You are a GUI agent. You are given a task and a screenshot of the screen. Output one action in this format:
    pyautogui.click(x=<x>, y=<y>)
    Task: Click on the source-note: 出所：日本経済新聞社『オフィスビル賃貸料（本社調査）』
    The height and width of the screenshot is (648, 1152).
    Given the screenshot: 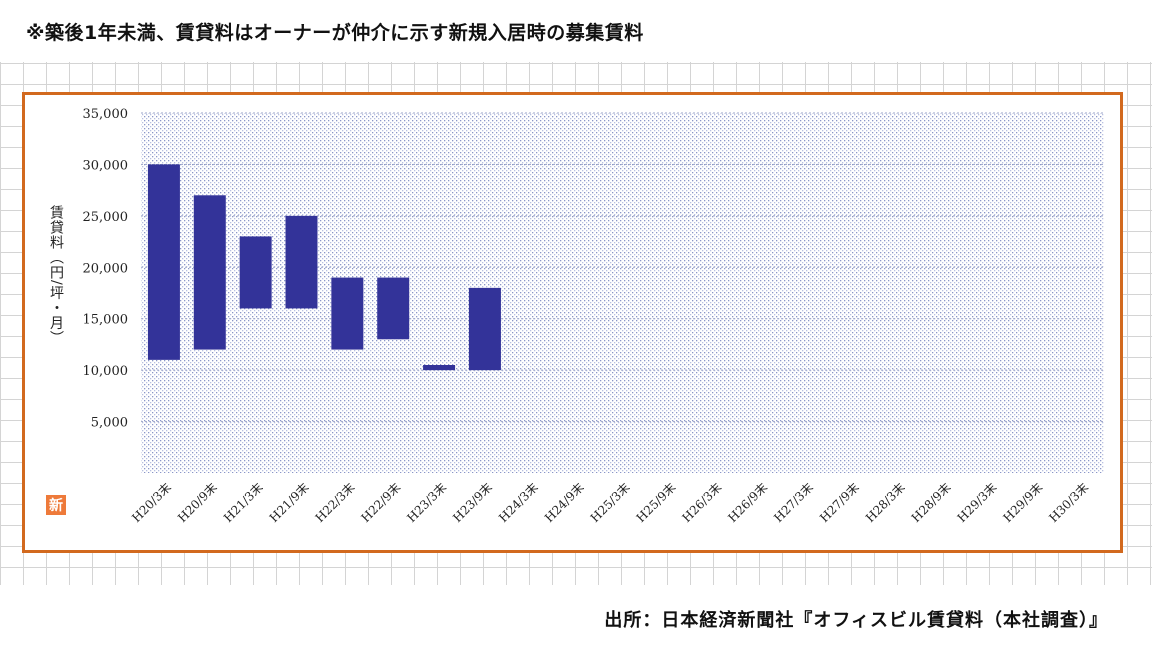 What is the action you would take?
    pyautogui.click(x=856, y=620)
    